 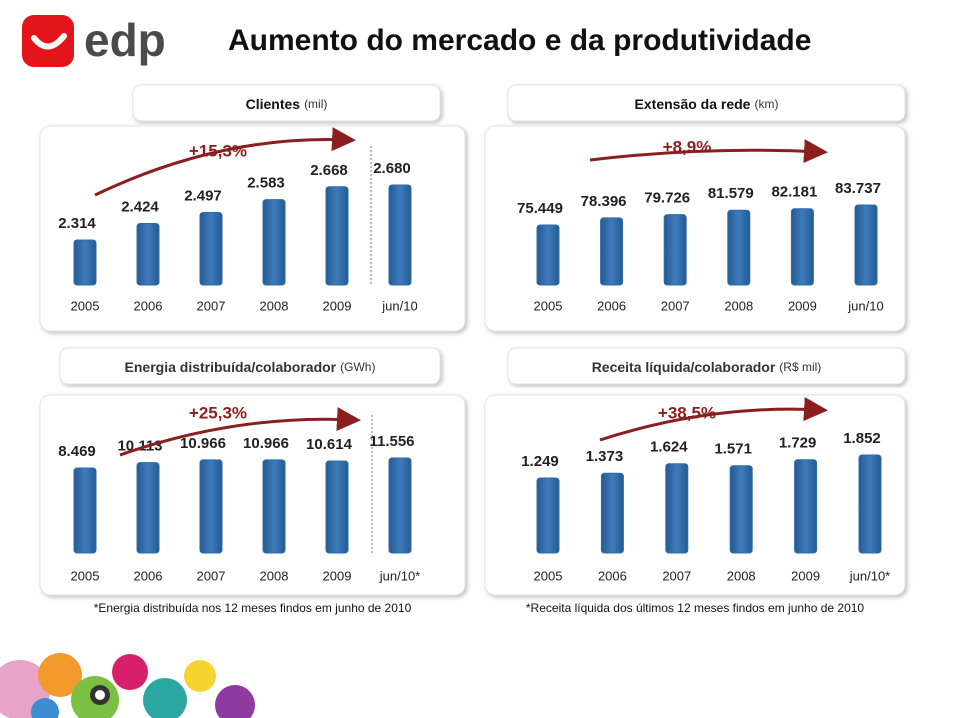 I want to click on growth-annotation: +38,5%, so click(x=687, y=412).